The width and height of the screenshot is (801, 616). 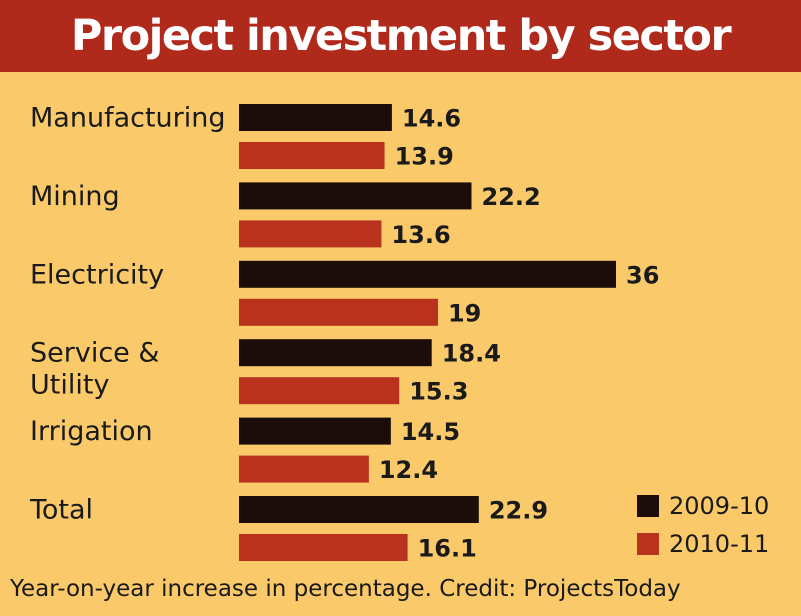 What do you see at coordinates (97, 274) in the screenshot?
I see `category-label: Electricity` at bounding box center [97, 274].